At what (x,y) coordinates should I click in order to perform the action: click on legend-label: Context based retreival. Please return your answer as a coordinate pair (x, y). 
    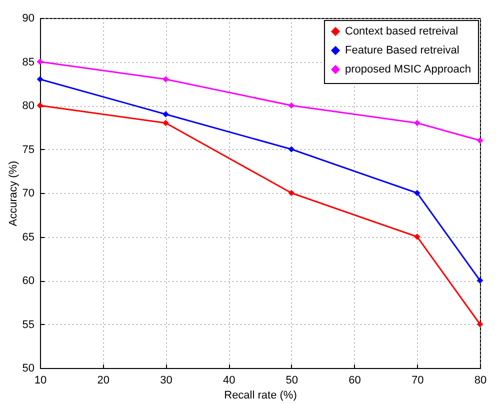
    Looking at the image, I should click on (401, 32).